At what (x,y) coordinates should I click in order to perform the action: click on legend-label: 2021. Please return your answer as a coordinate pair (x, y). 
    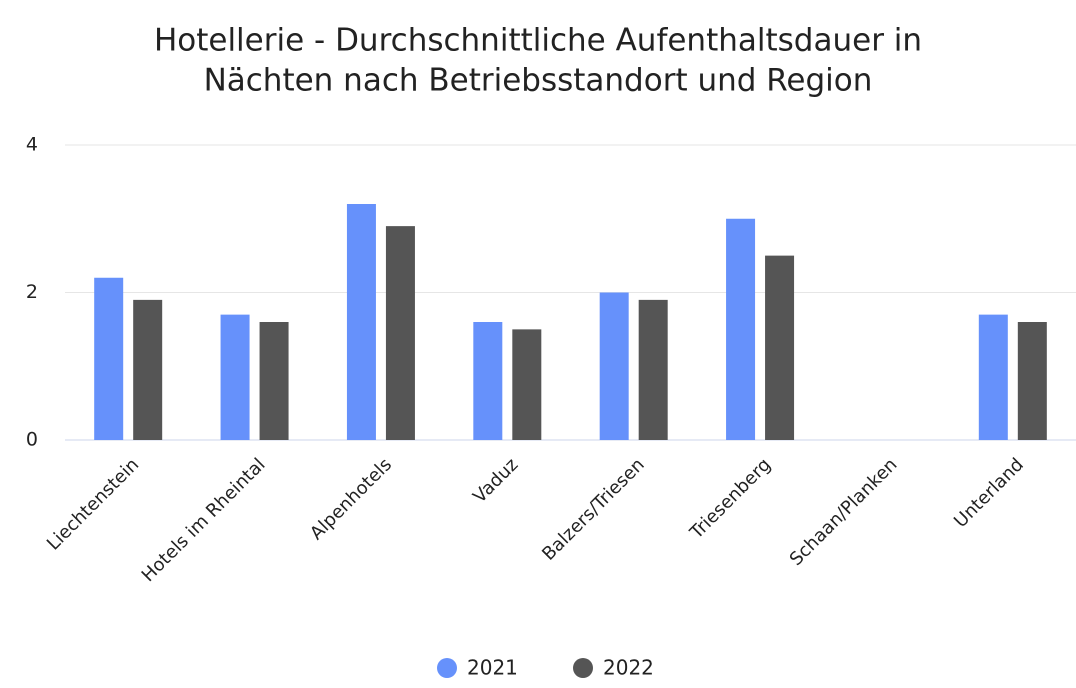
    Looking at the image, I should click on (492, 668).